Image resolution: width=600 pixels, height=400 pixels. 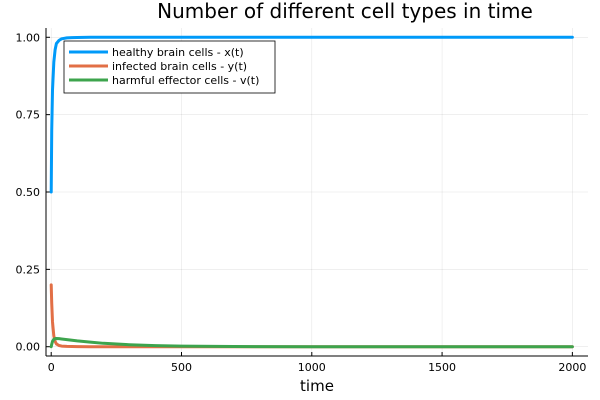 What do you see at coordinates (28, 192) in the screenshot?
I see `y-tick-label: 0.50` at bounding box center [28, 192].